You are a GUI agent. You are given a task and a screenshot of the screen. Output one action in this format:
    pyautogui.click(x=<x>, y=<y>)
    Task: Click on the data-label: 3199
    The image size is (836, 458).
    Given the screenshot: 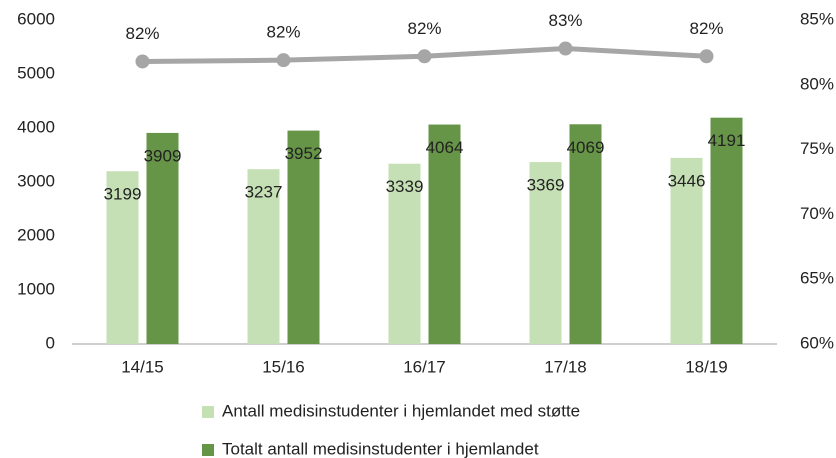 What is the action you would take?
    pyautogui.click(x=123, y=194)
    